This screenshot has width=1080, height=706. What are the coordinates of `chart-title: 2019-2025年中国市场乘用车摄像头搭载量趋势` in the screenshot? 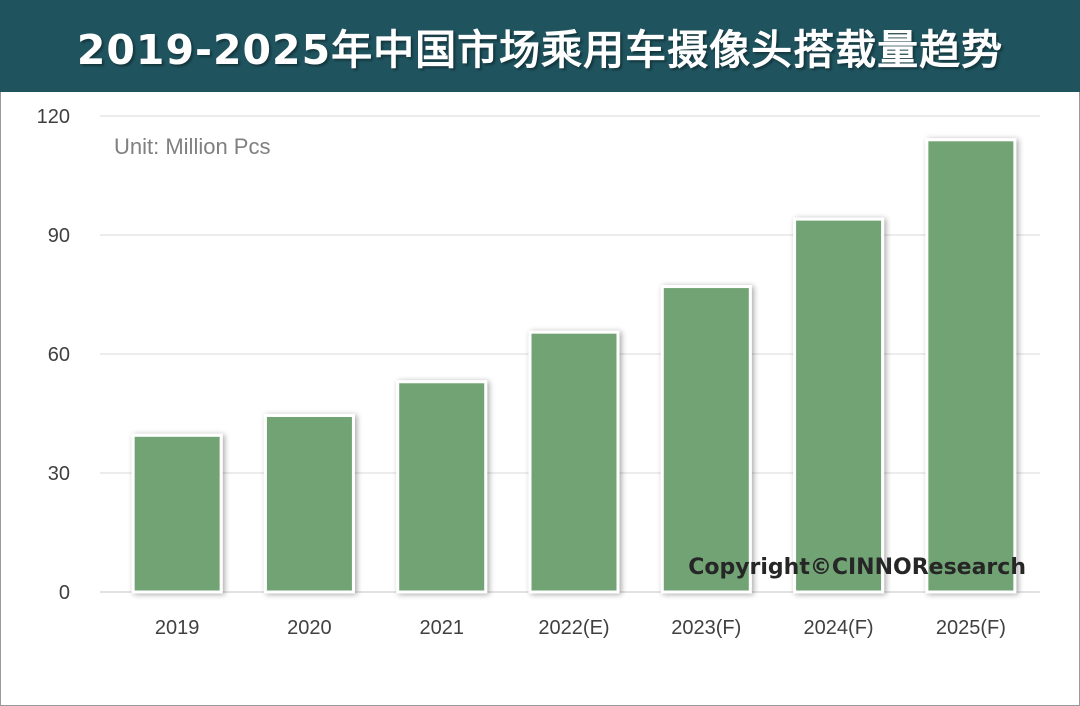 It's located at (540, 50).